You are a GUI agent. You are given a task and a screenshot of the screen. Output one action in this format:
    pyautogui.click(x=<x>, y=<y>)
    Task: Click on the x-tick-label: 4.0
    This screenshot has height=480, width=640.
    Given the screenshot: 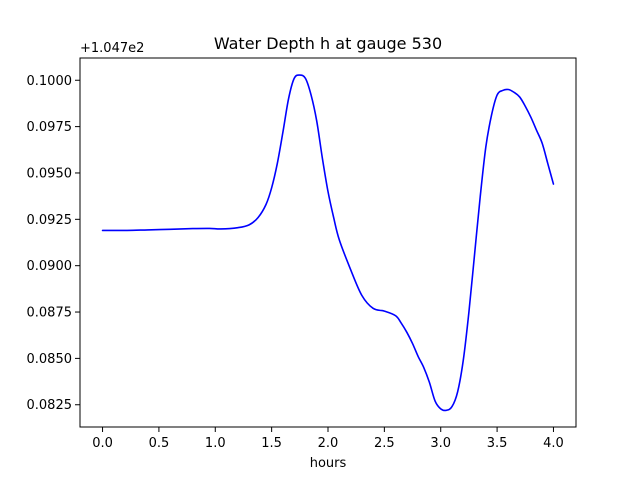 What is the action you would take?
    pyautogui.click(x=553, y=443)
    